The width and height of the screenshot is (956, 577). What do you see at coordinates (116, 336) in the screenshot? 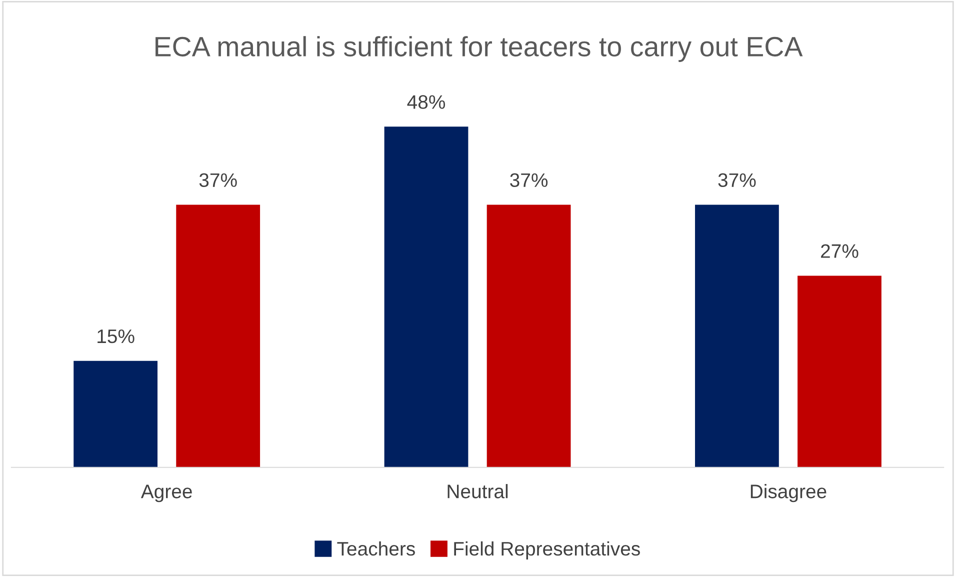
I see `data-label: 15%` at bounding box center [116, 336].